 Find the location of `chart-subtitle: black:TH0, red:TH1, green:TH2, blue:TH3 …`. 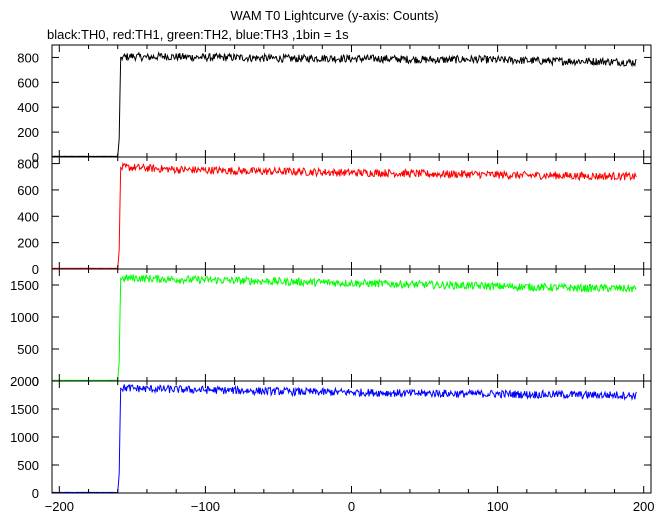

chart-subtitle: black:TH0, red:TH1, green:TH2, blue:TH3 … is located at coordinates (198, 34).